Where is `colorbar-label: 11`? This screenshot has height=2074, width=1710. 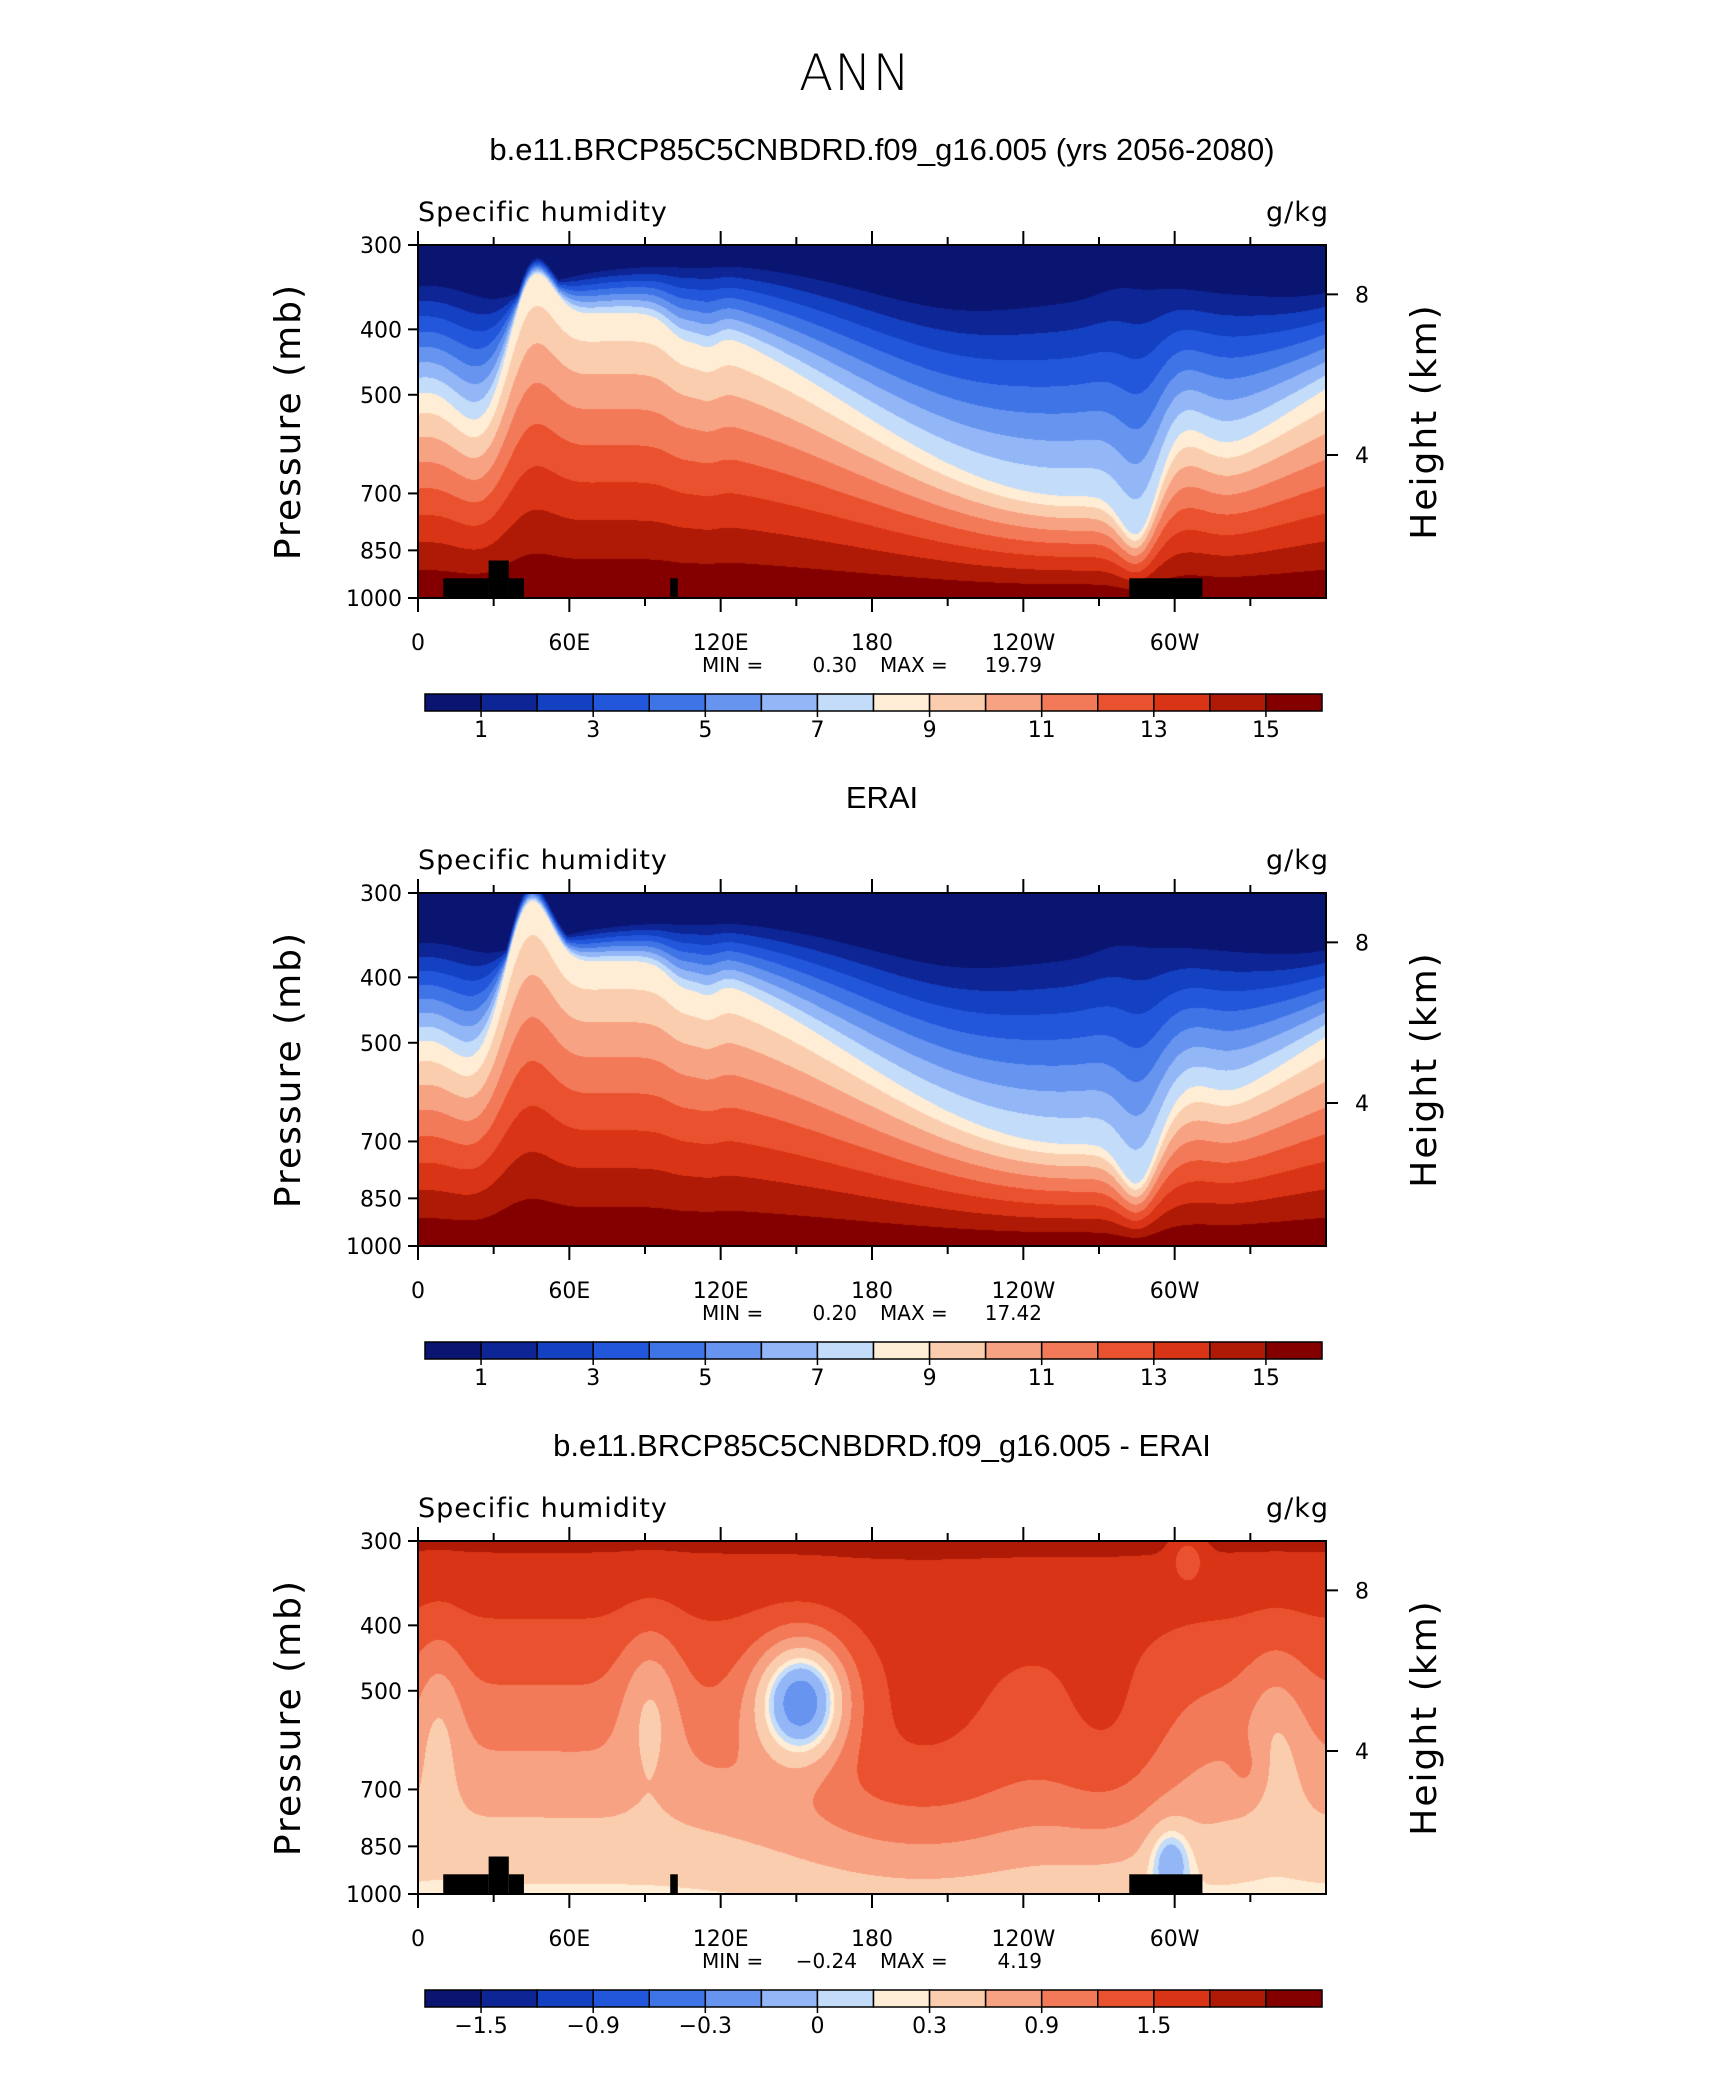
colorbar-label: 11 is located at coordinates (1042, 1378).